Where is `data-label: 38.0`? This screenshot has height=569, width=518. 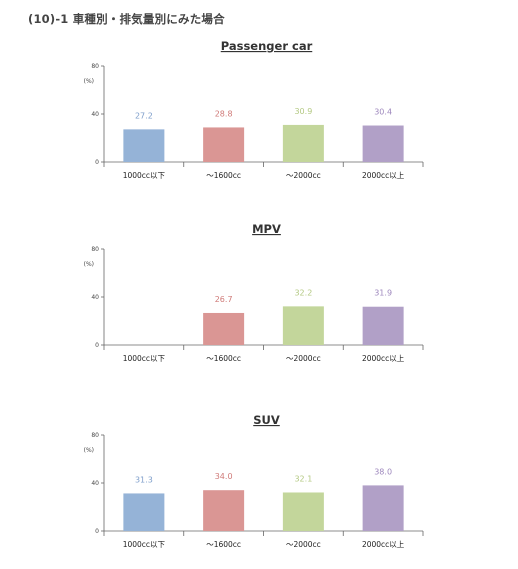
data-label: 38.0 is located at coordinates (383, 471).